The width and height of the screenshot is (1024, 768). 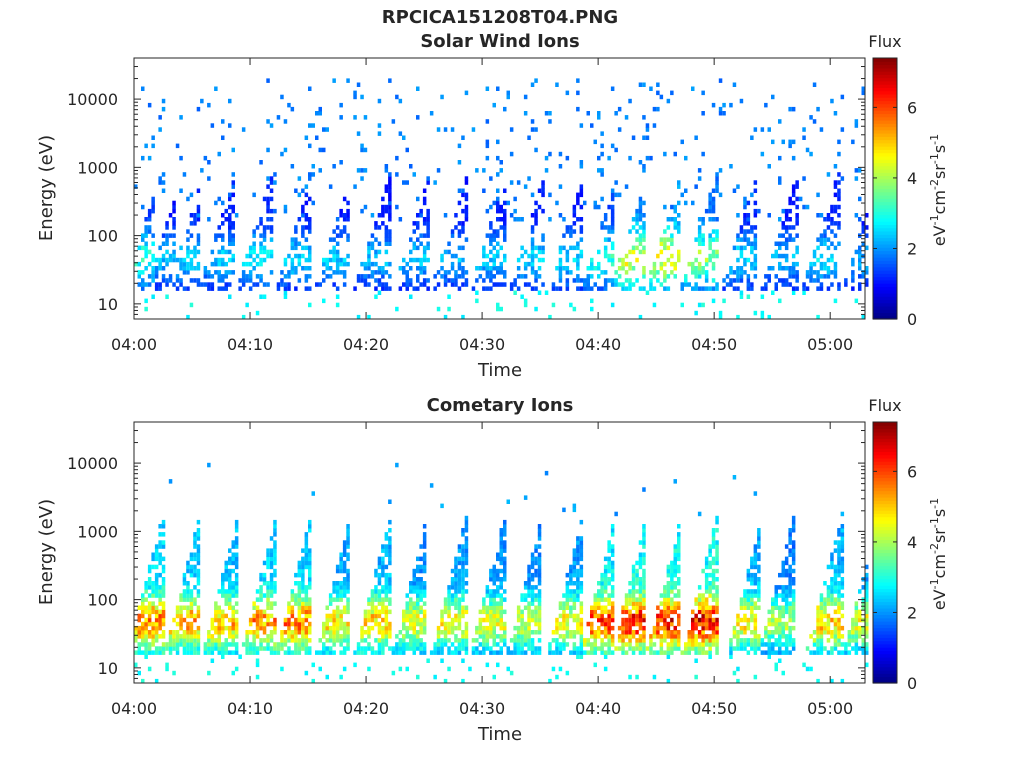 What do you see at coordinates (366, 344) in the screenshot?
I see `x-tick-label: 04:20` at bounding box center [366, 344].